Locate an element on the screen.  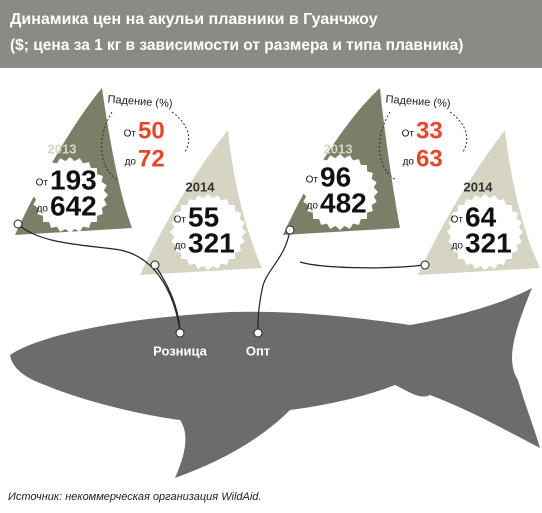
header-band is located at coordinates (271, 34).